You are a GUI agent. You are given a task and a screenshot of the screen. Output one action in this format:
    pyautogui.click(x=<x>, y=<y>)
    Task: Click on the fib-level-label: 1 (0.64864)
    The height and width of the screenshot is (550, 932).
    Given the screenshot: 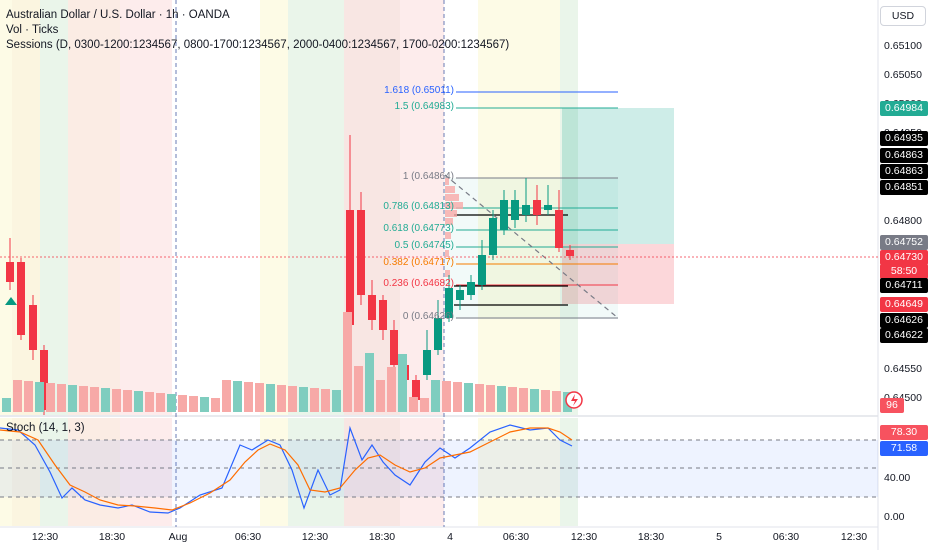 What is the action you would take?
    pyautogui.click(x=428, y=176)
    